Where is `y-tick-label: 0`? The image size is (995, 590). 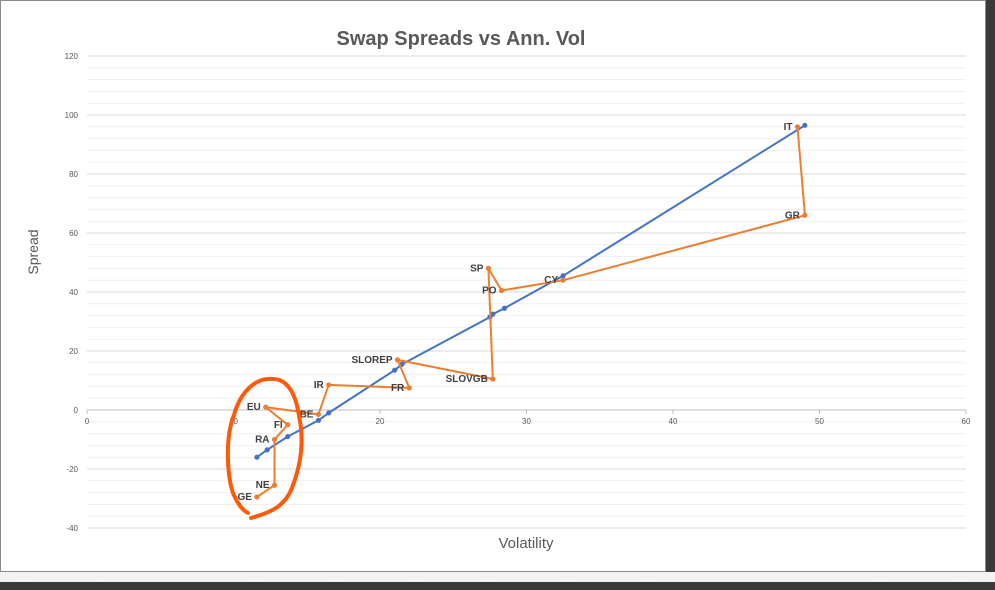
y-tick-label: 0 is located at coordinates (76, 410).